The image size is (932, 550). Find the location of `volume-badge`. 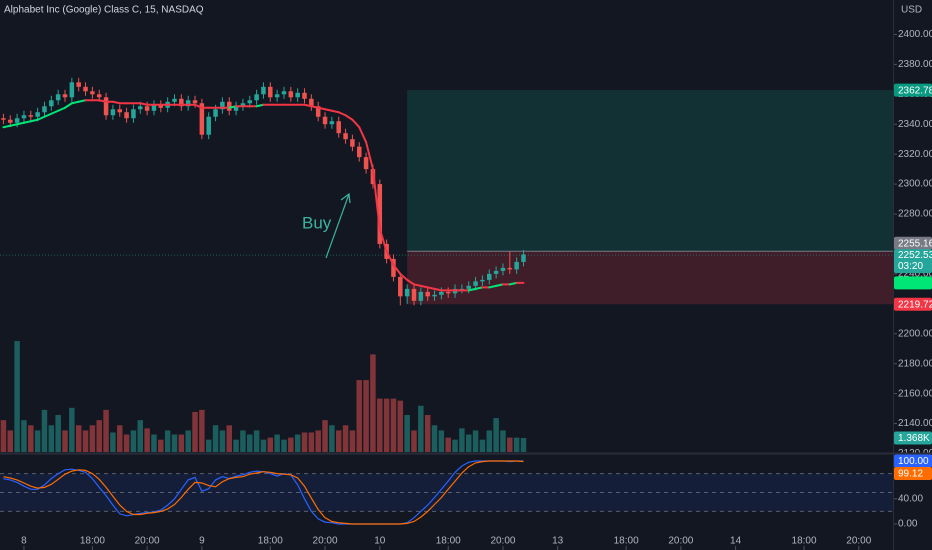

volume-badge is located at coordinates (913, 438).